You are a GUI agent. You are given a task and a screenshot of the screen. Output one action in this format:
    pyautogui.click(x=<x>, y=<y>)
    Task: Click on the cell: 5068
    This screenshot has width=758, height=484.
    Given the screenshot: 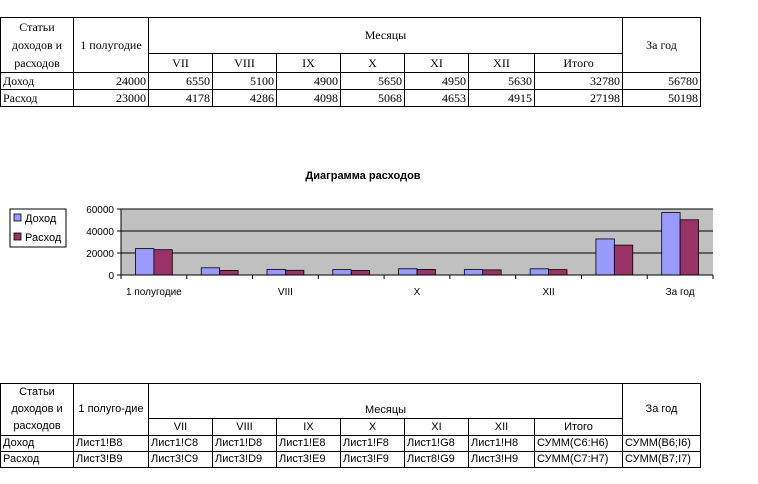 What is the action you would take?
    pyautogui.click(x=372, y=98)
    